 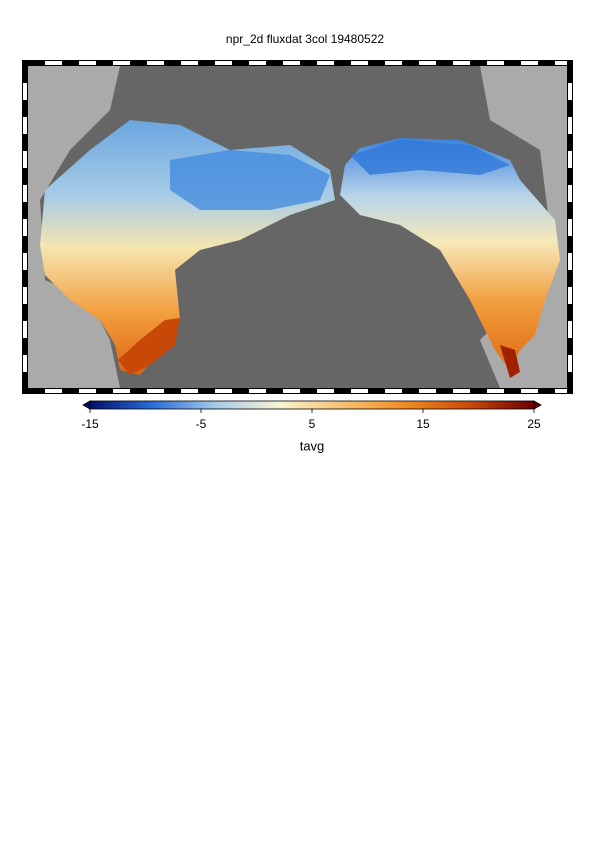 I want to click on hot-japan, so click(x=149, y=346).